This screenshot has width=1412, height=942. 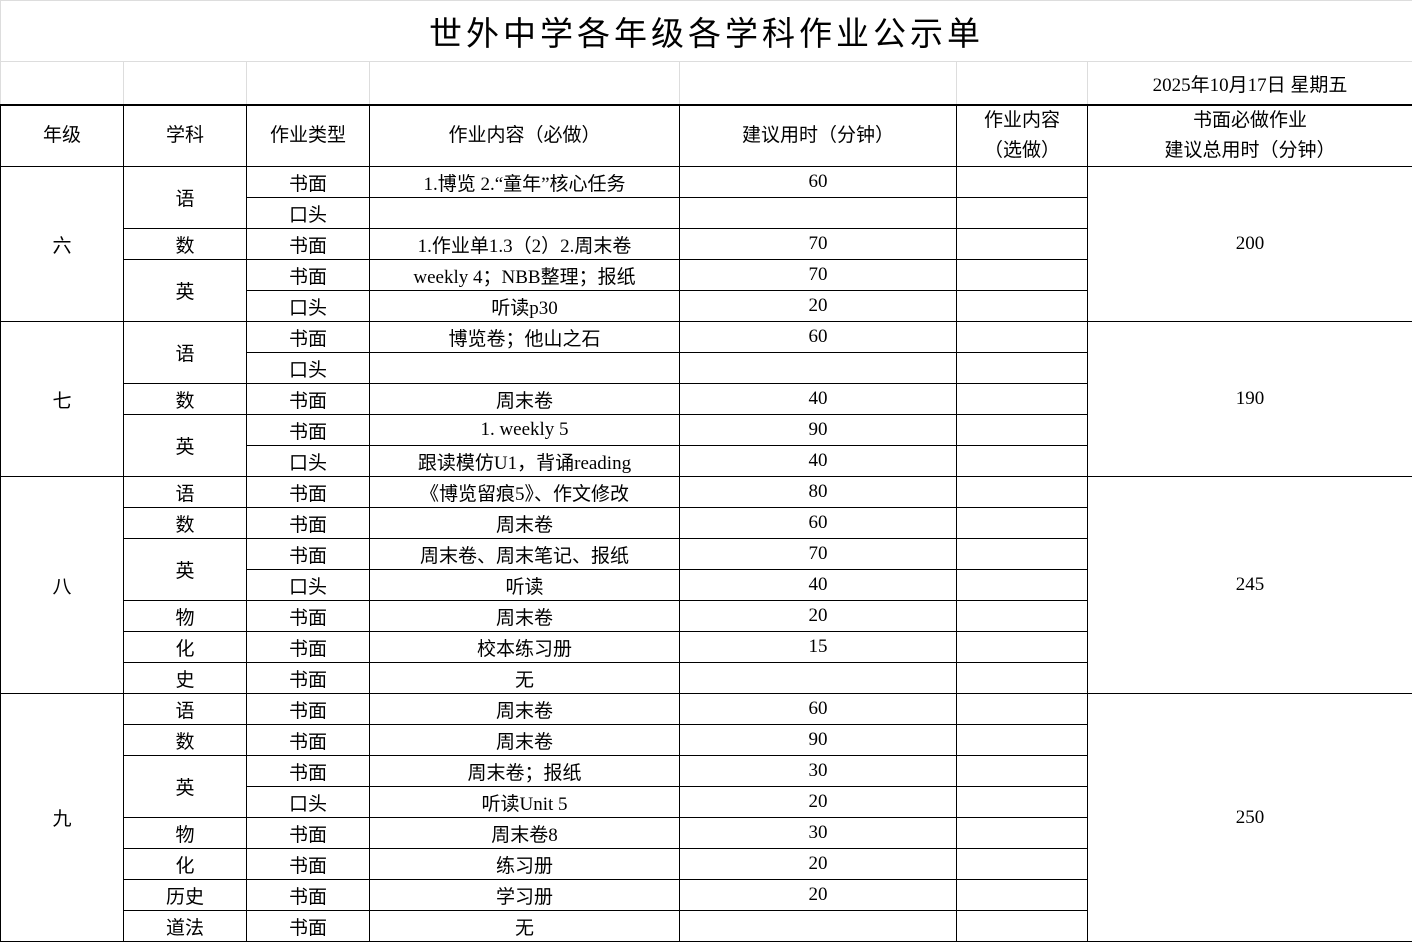 I want to click on subject-cell: 化, so click(x=185, y=864).